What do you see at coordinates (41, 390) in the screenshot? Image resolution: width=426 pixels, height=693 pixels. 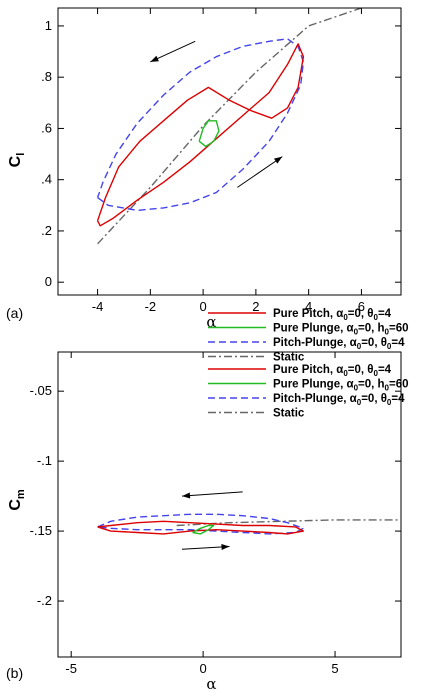 I see `y-tick-label: -.05` at bounding box center [41, 390].